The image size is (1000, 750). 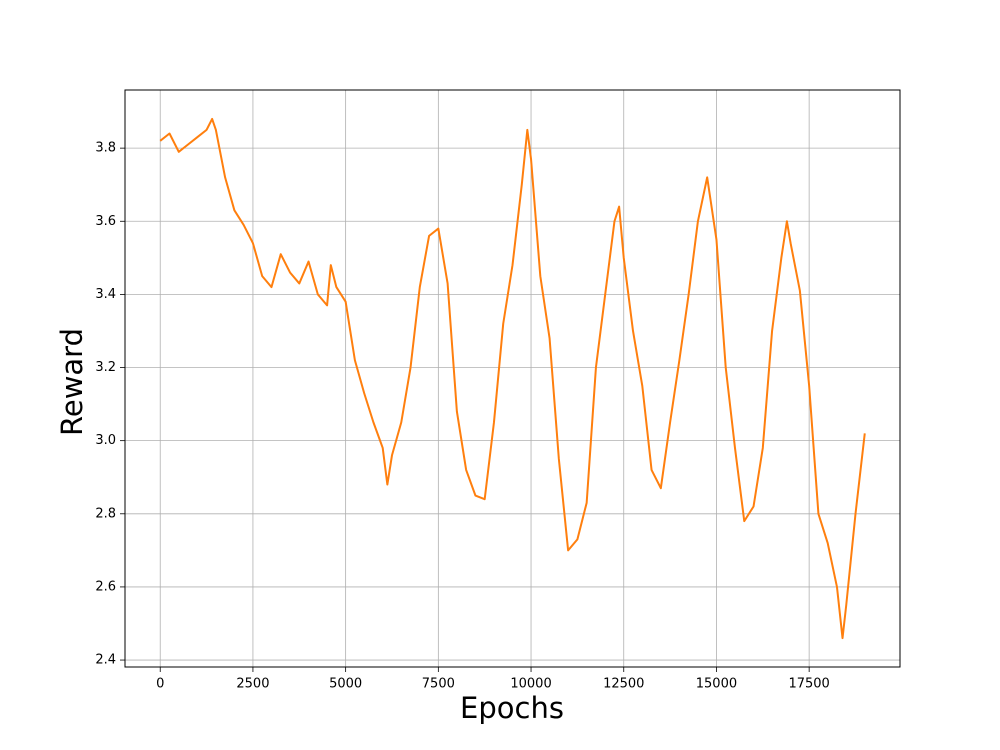 What do you see at coordinates (105, 221) in the screenshot?
I see `y-tick-label: 3.6` at bounding box center [105, 221].